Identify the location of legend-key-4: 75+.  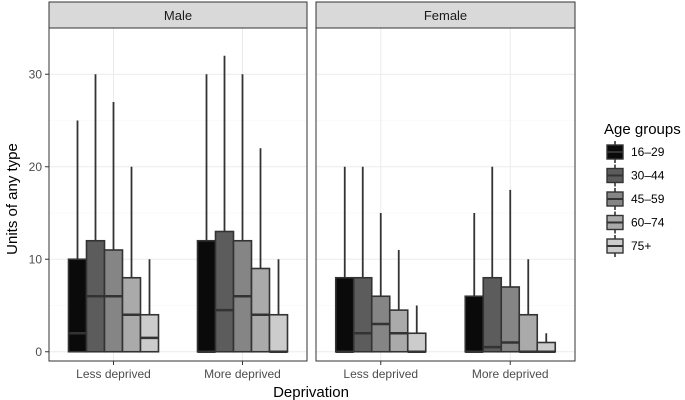
(628, 246).